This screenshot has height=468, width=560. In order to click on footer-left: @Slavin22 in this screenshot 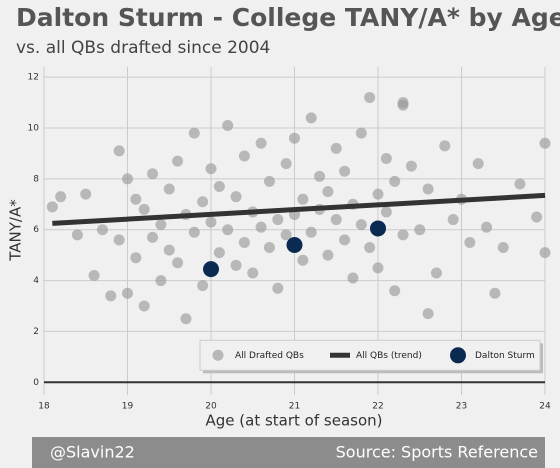, I will do `click(92, 452)`.